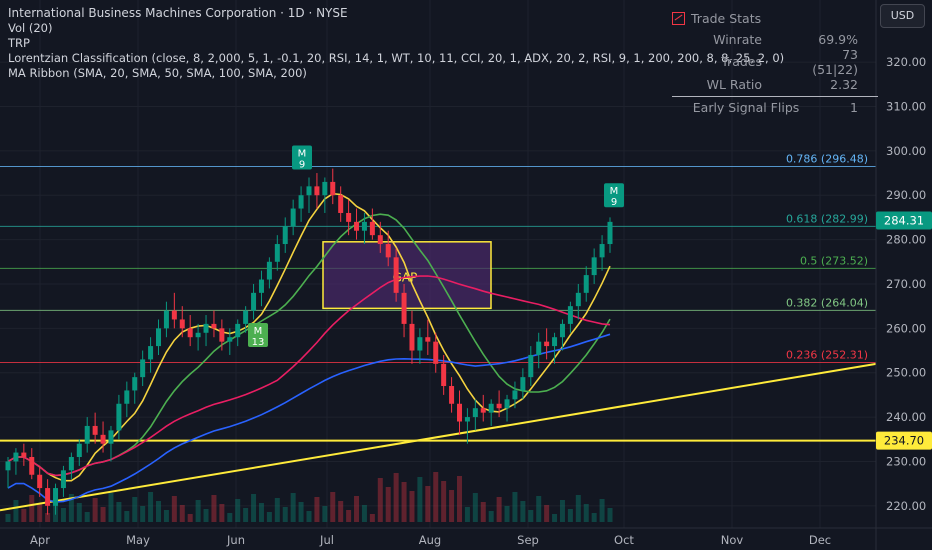 This screenshot has height=550, width=932. Describe the element at coordinates (775, 18) in the screenshot. I see `trade-stats-header: Trade Stats` at that location.